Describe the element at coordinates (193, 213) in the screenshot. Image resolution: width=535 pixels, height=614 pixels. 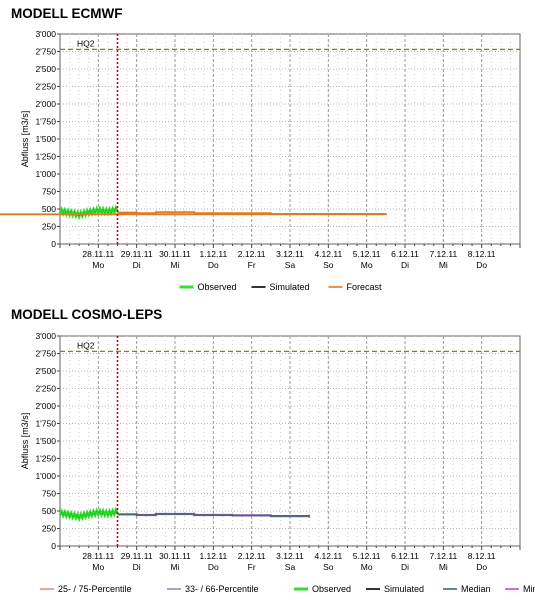
I see `series-forecast` at that location.